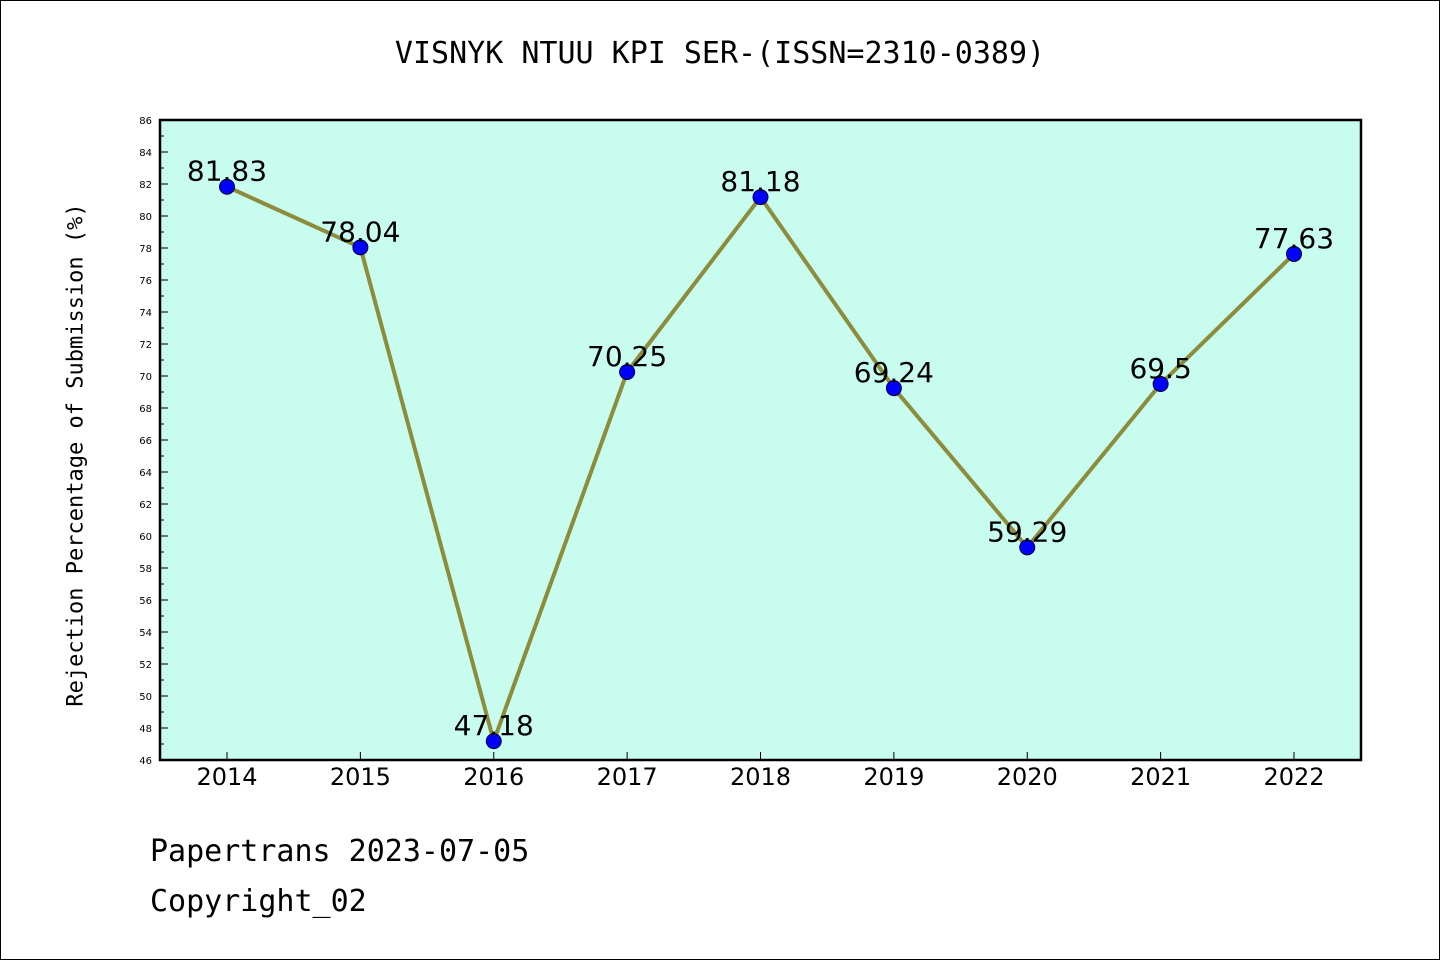 This screenshot has height=960, width=1440. What do you see at coordinates (1160, 777) in the screenshot?
I see `x-tick-label: 2021` at bounding box center [1160, 777].